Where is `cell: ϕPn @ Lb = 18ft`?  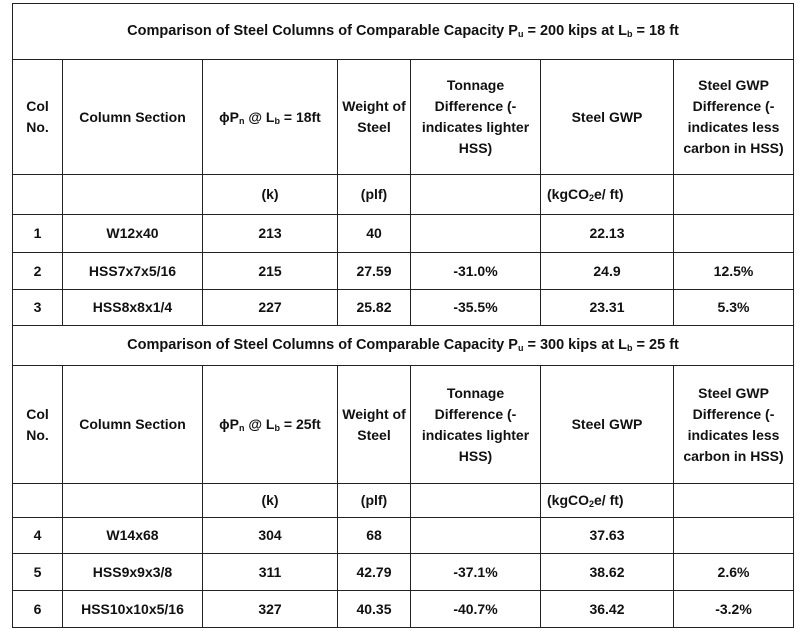 cell: ϕPn @ Lb = 18ft is located at coordinates (270, 117).